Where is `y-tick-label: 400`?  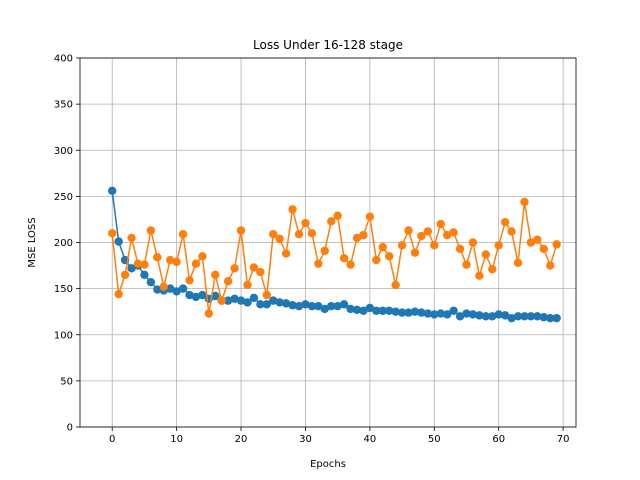
y-tick-label: 400 is located at coordinates (63, 59).